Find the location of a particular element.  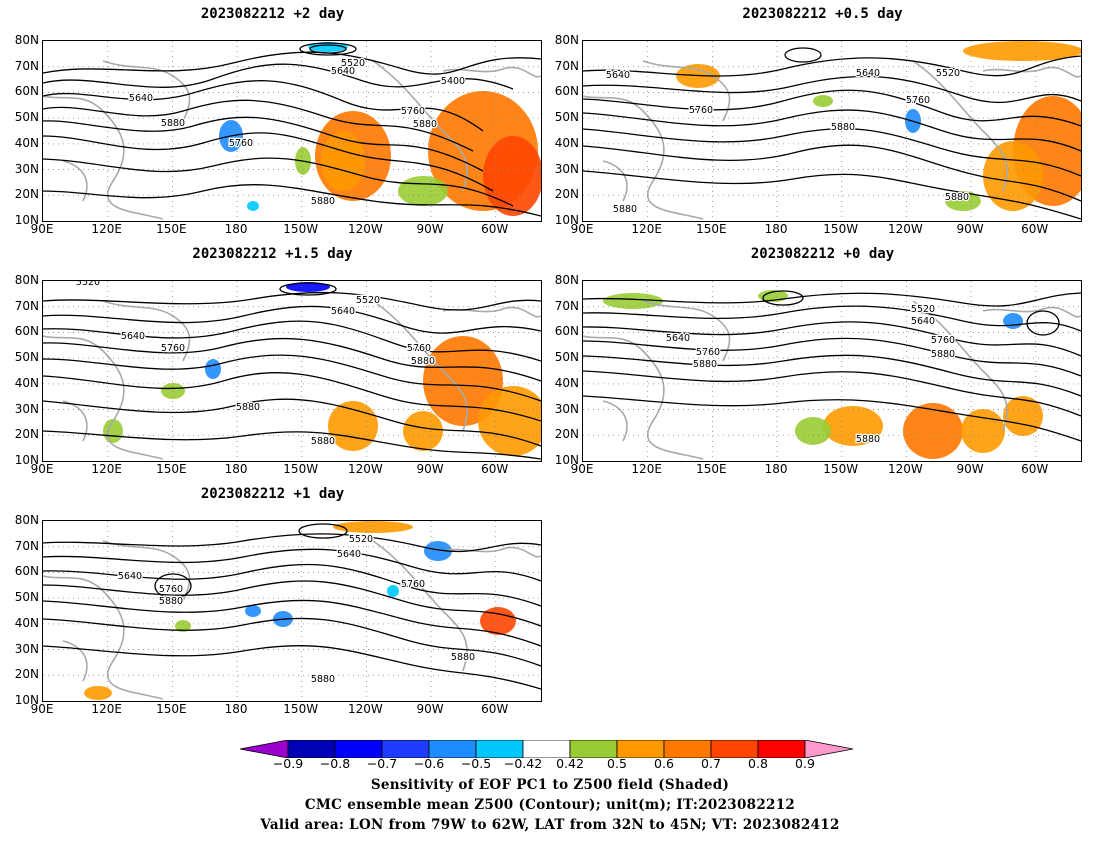

panel-title: 2023082212 +1 day is located at coordinates (272, 494).